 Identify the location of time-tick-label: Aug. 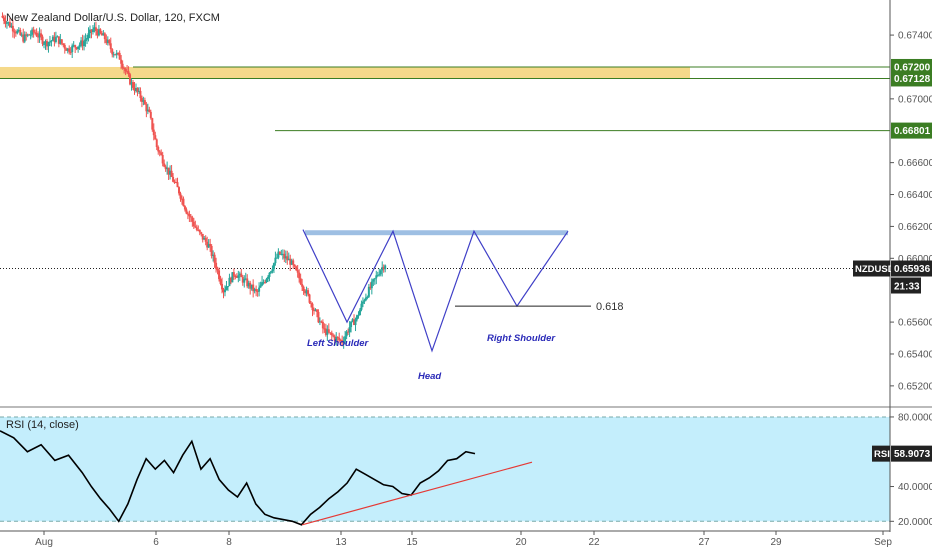
(44, 542).